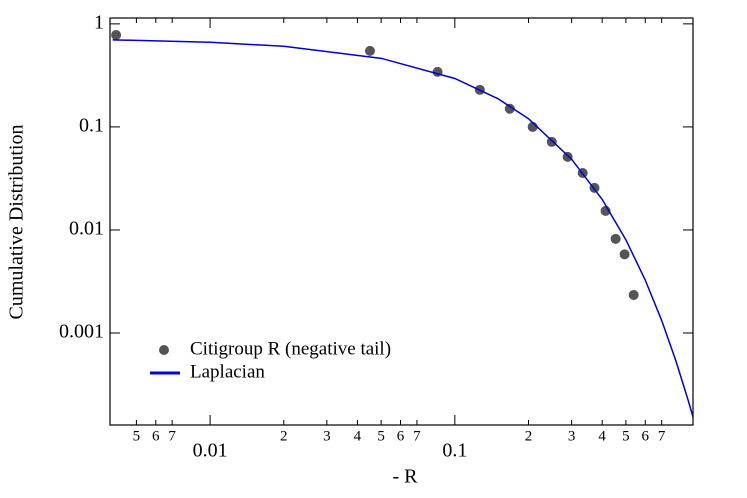 This screenshot has width=747, height=498. I want to click on x-axis-label: - R, so click(406, 477).